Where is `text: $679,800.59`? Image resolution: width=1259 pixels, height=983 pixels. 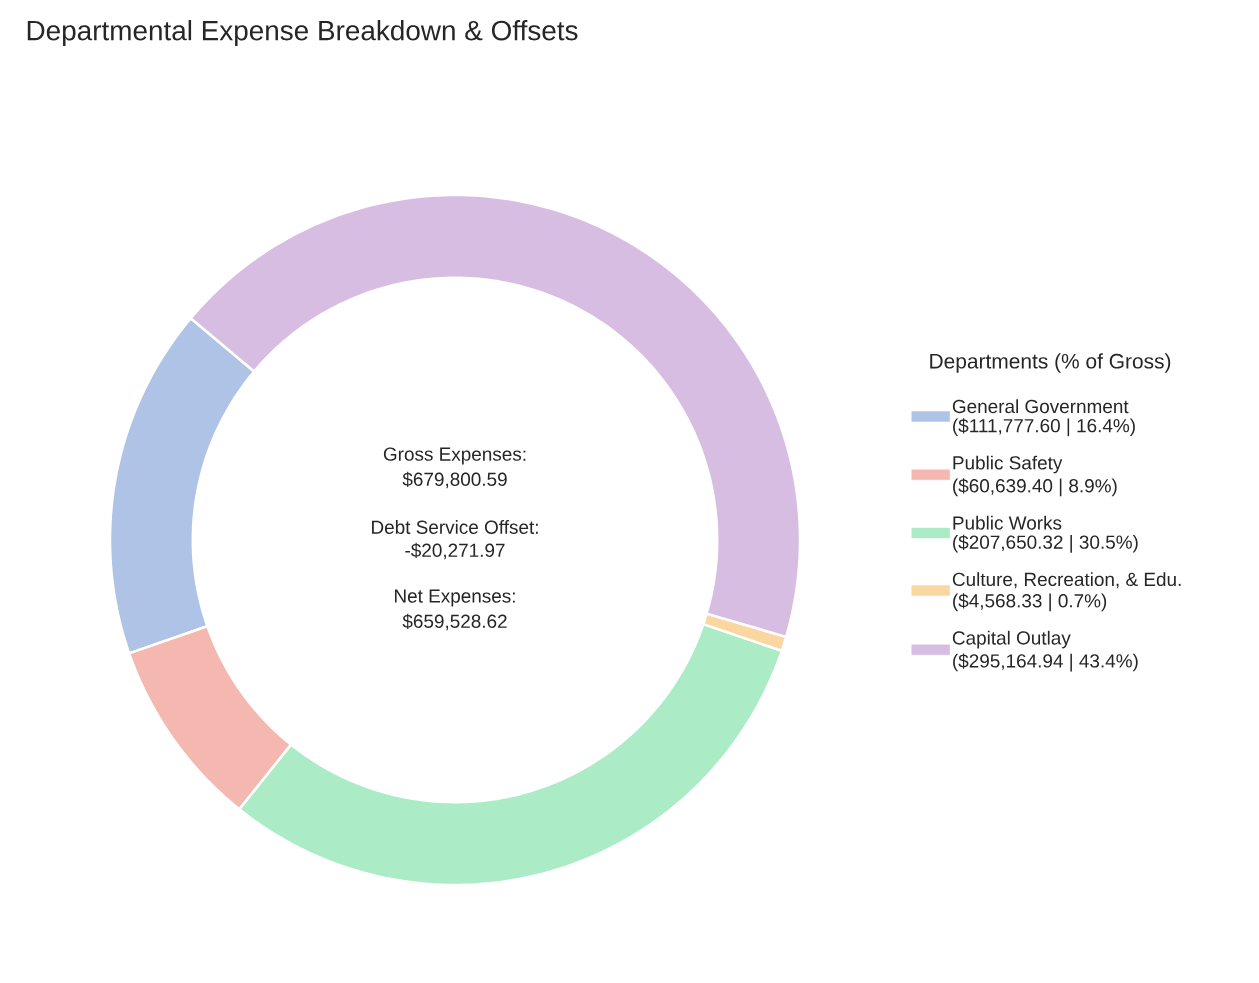 text: $679,800.59 is located at coordinates (454, 480).